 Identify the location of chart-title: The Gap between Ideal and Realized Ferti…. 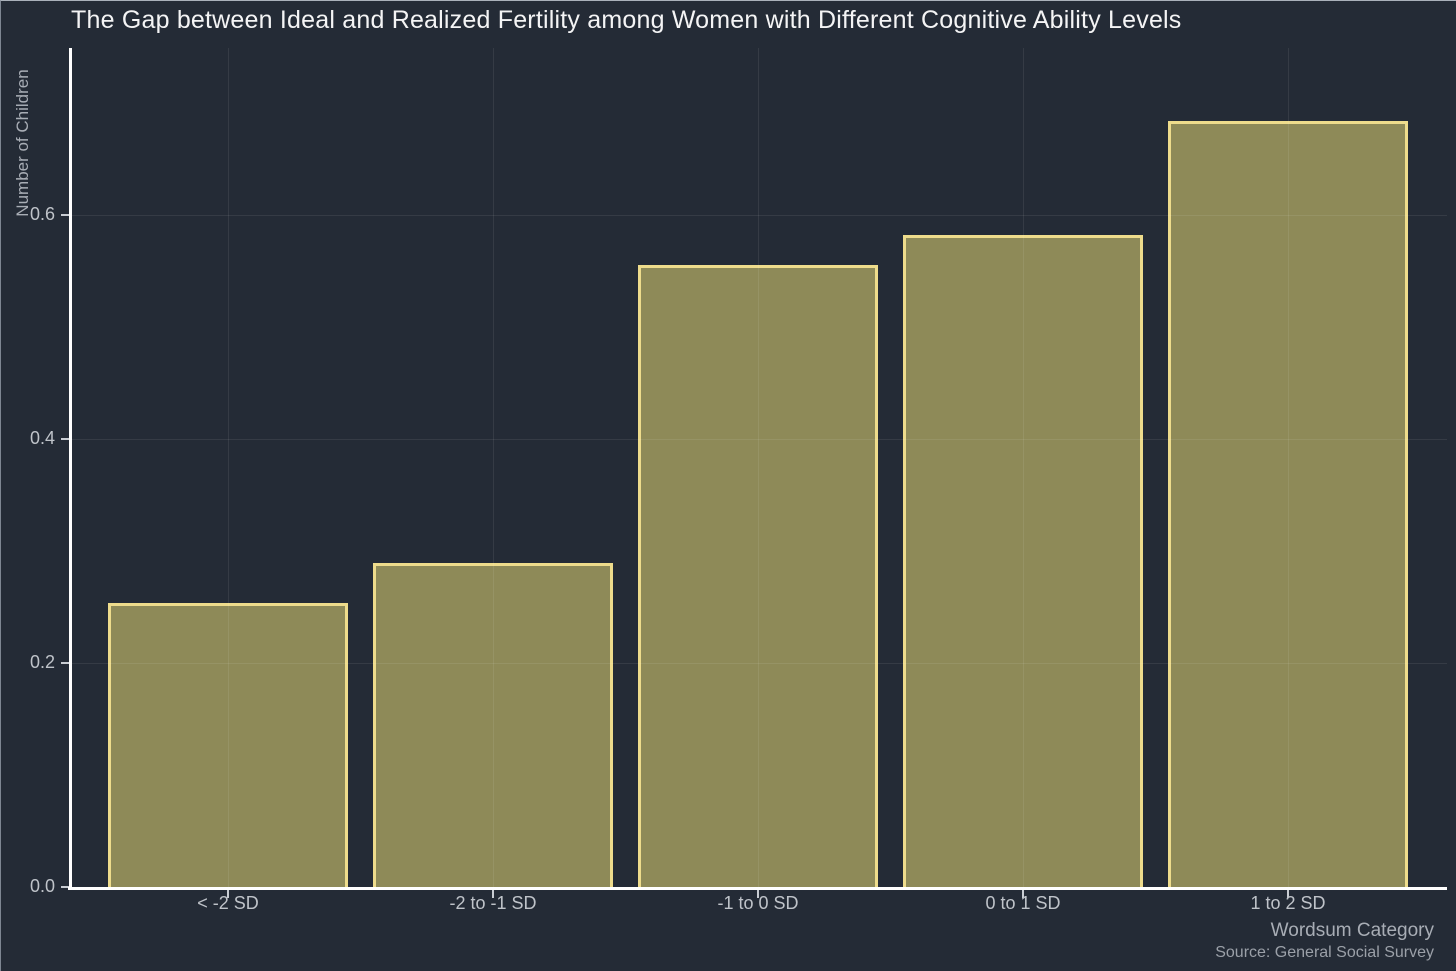
(626, 20).